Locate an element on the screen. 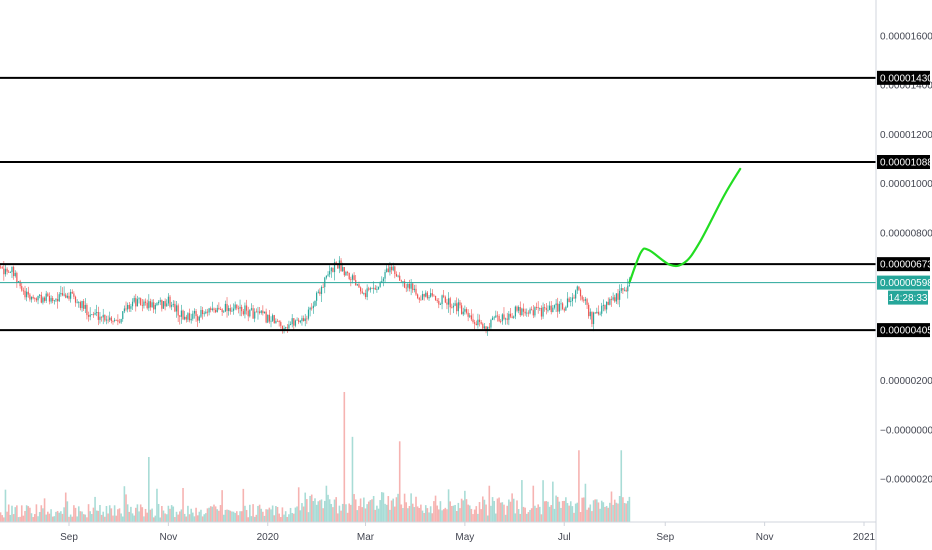 This screenshot has height=550, width=932. level-price-label: 0.00001088 is located at coordinates (906, 163).